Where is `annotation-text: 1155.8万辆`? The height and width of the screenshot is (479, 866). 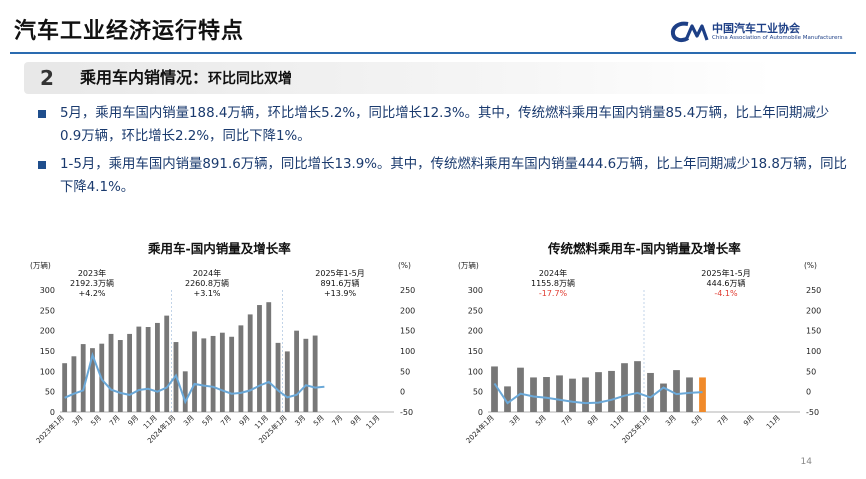
annotation-text: 1155.8万辆 is located at coordinates (553, 283).